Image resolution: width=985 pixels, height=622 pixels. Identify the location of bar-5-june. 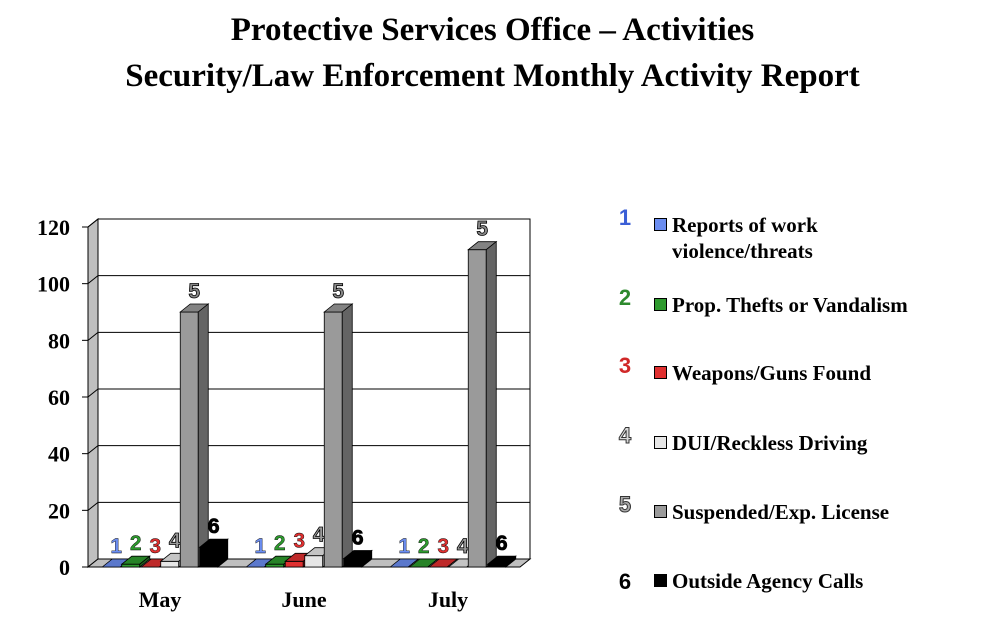
(333, 439).